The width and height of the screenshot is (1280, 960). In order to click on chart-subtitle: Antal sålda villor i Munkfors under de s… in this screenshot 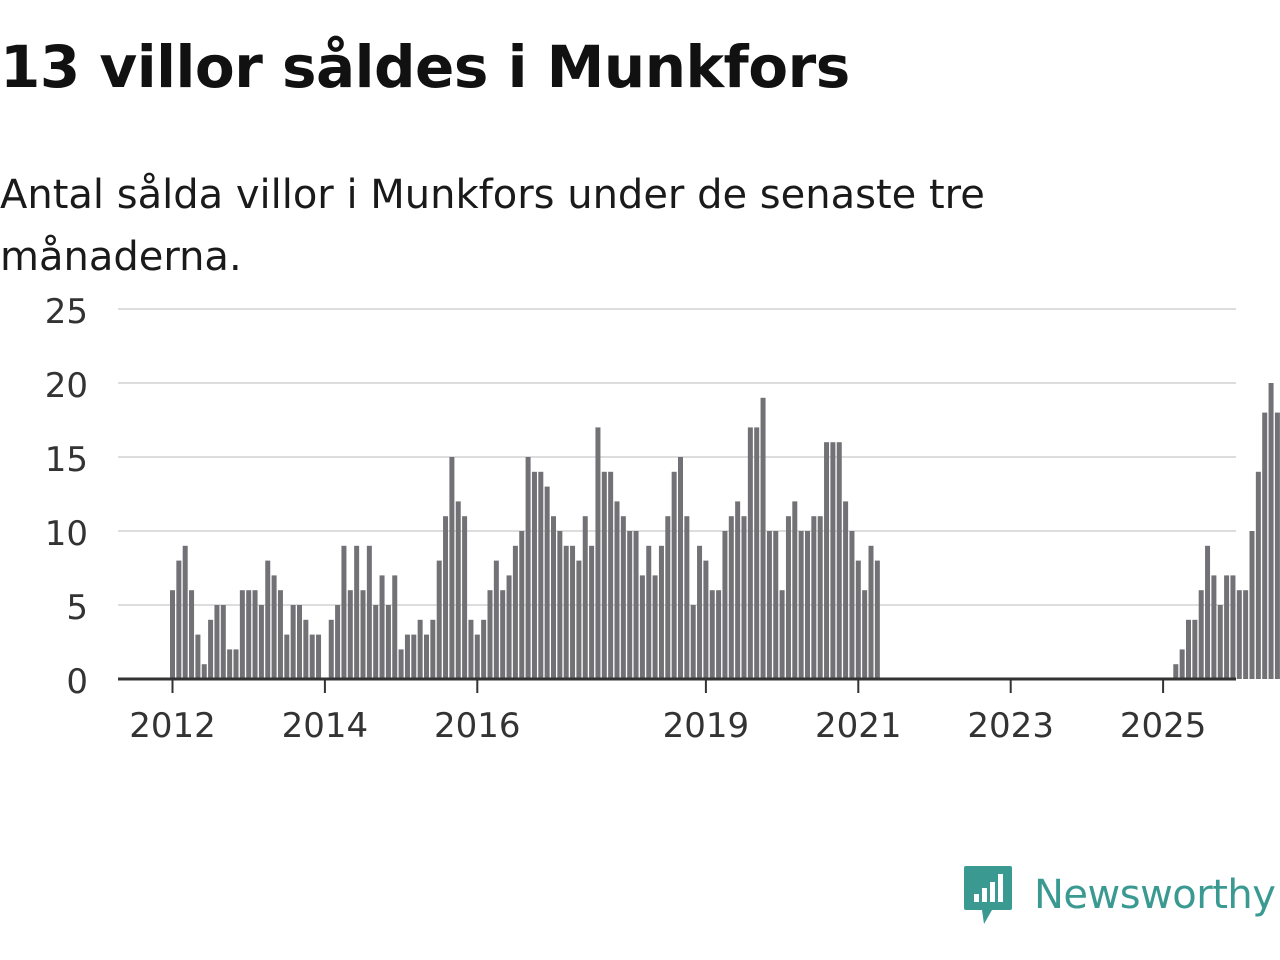, I will do `click(492, 226)`.